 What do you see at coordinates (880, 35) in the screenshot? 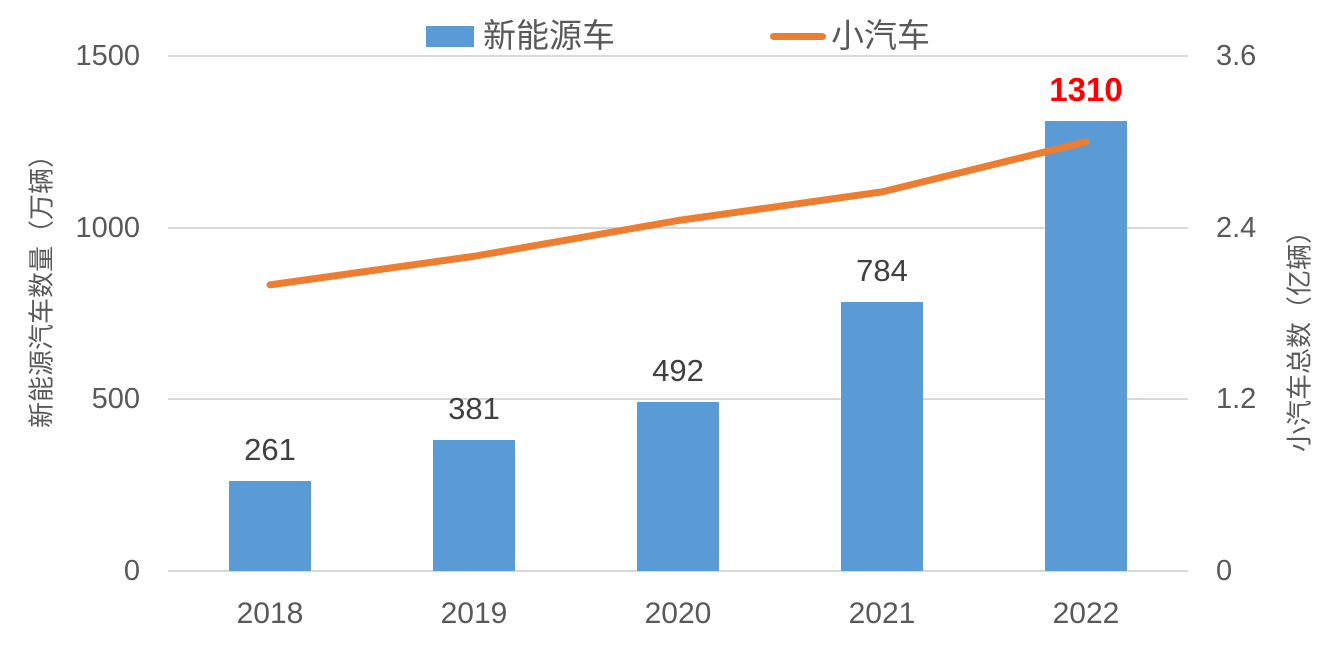
I see `legend-label-line-series: 小汽车` at bounding box center [880, 35].